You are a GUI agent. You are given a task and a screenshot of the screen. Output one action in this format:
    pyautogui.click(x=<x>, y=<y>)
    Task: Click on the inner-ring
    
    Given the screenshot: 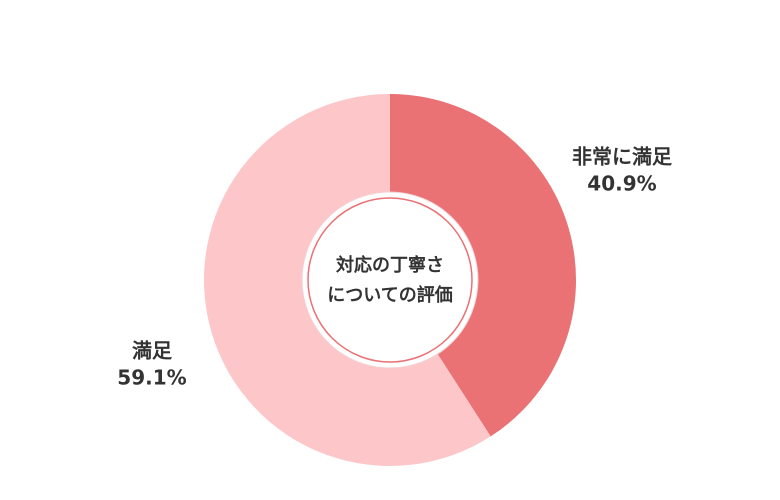 What is the action you would take?
    pyautogui.click(x=390, y=280)
    